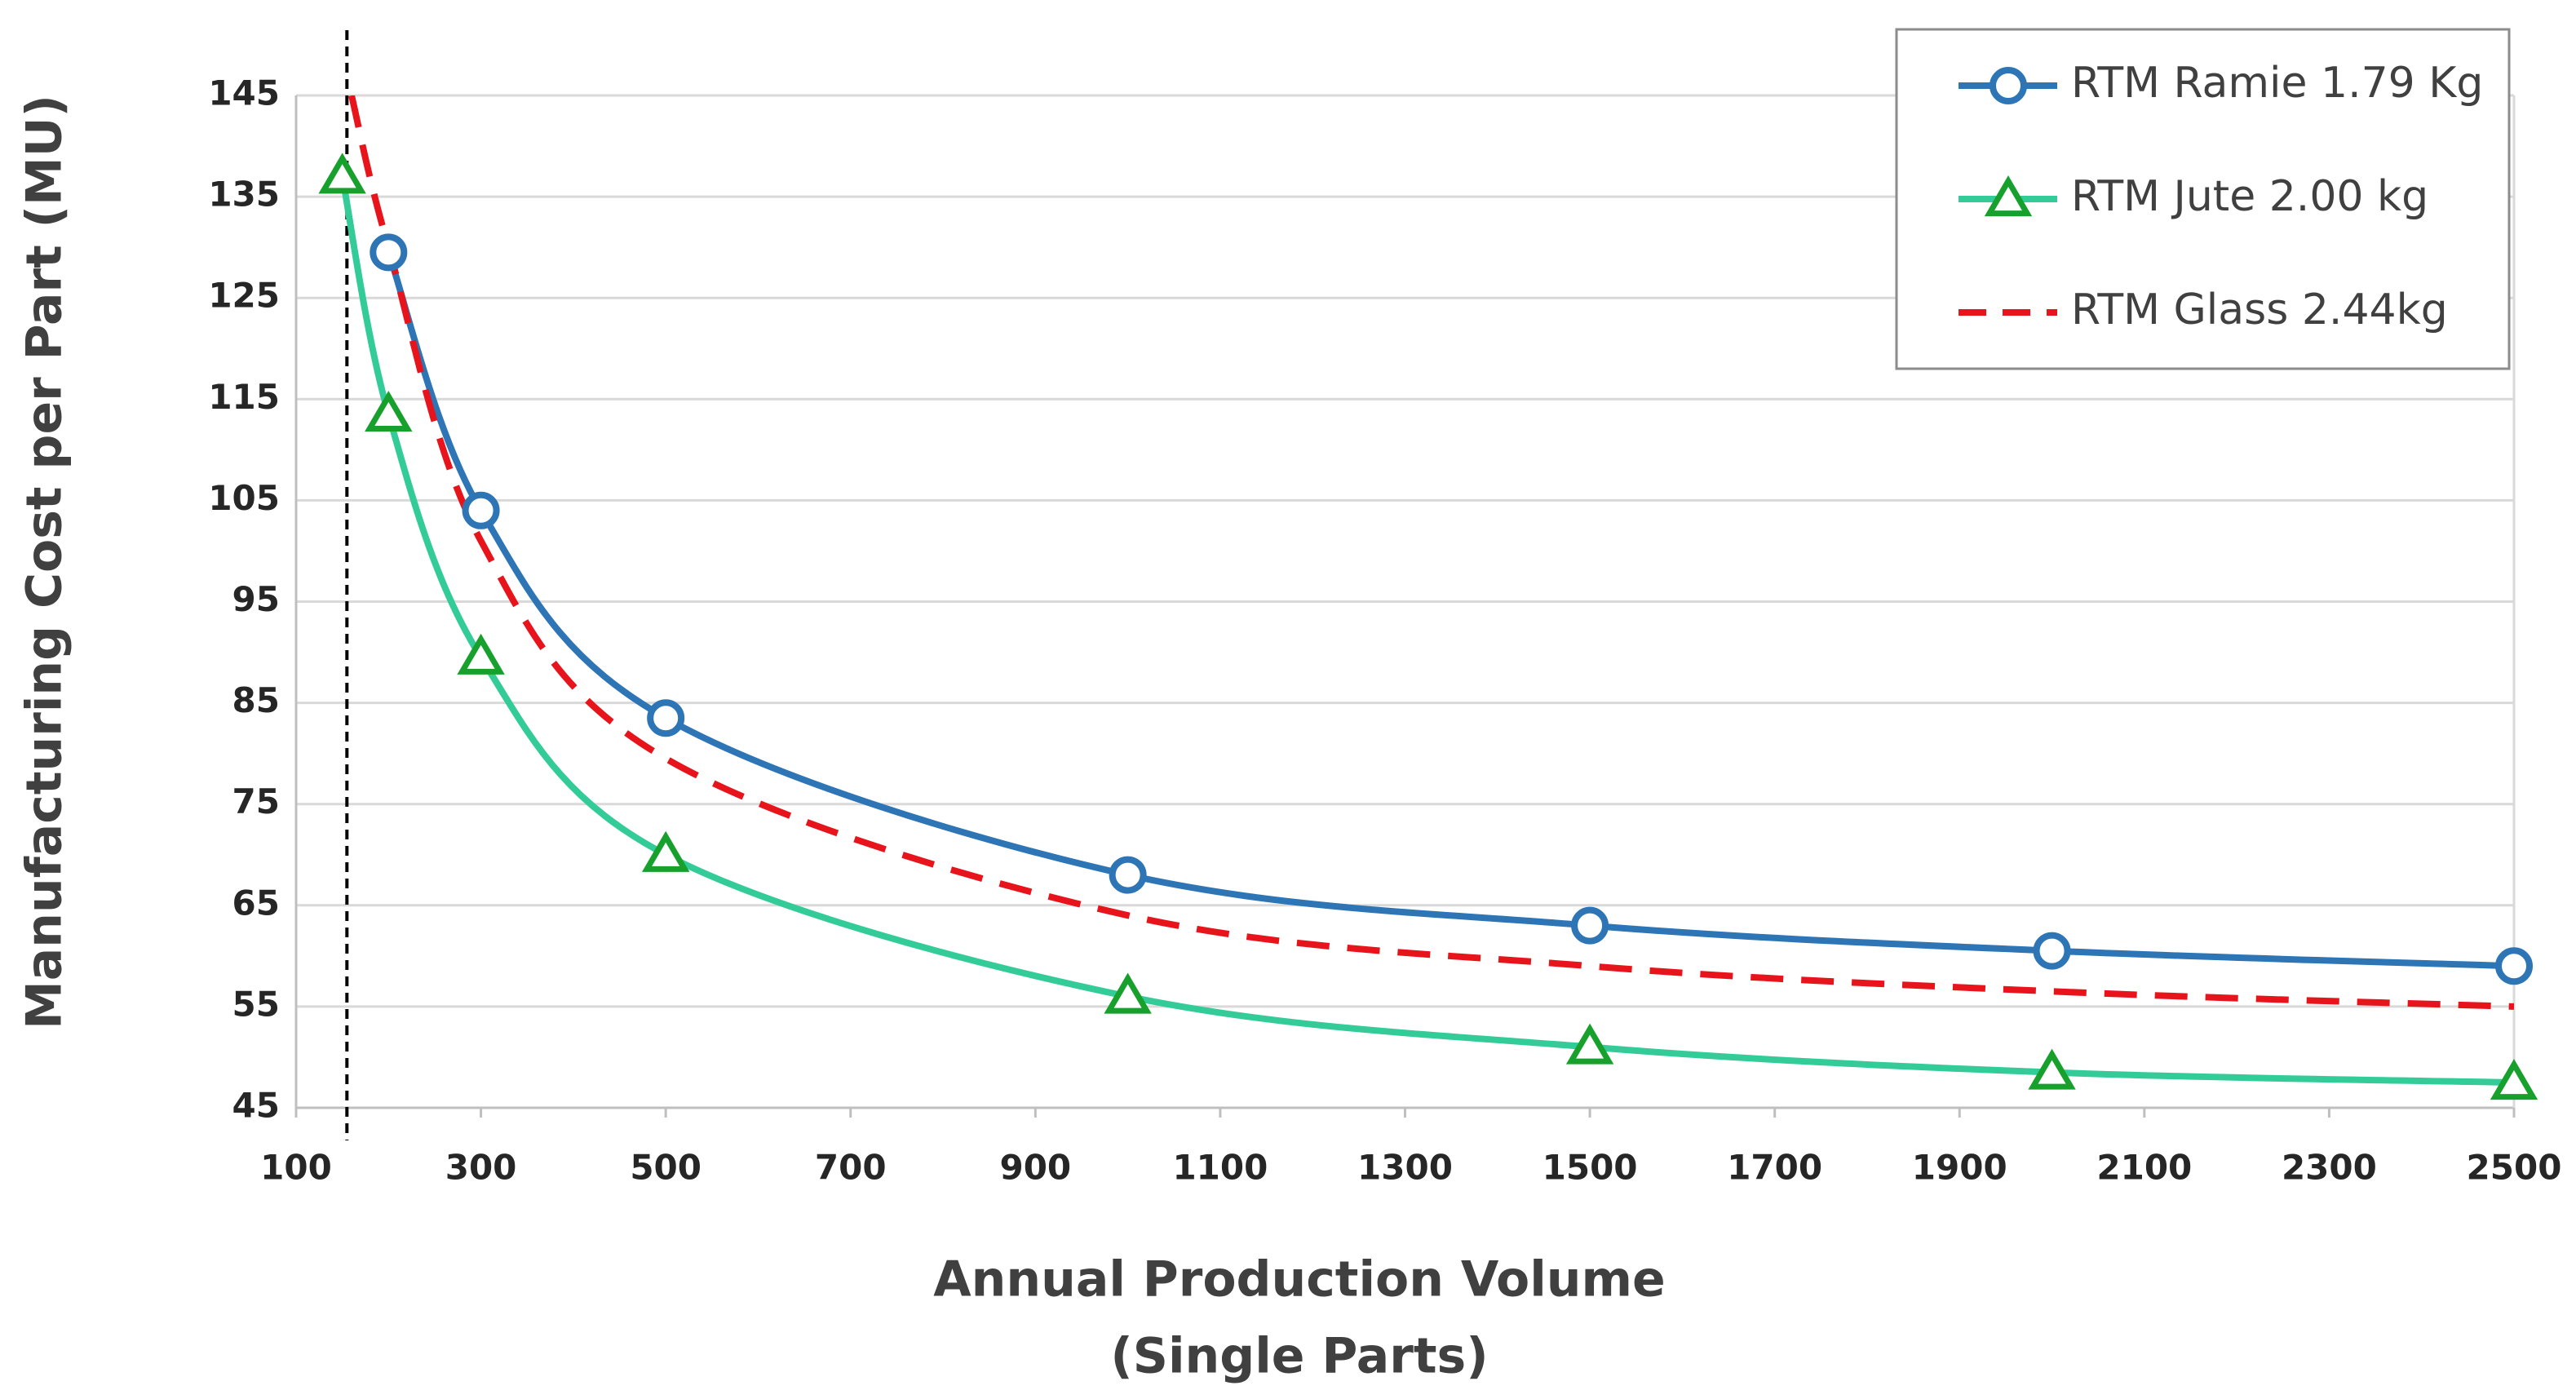  Describe the element at coordinates (1035, 1168) in the screenshot. I see `x-tick-label: 900` at that location.